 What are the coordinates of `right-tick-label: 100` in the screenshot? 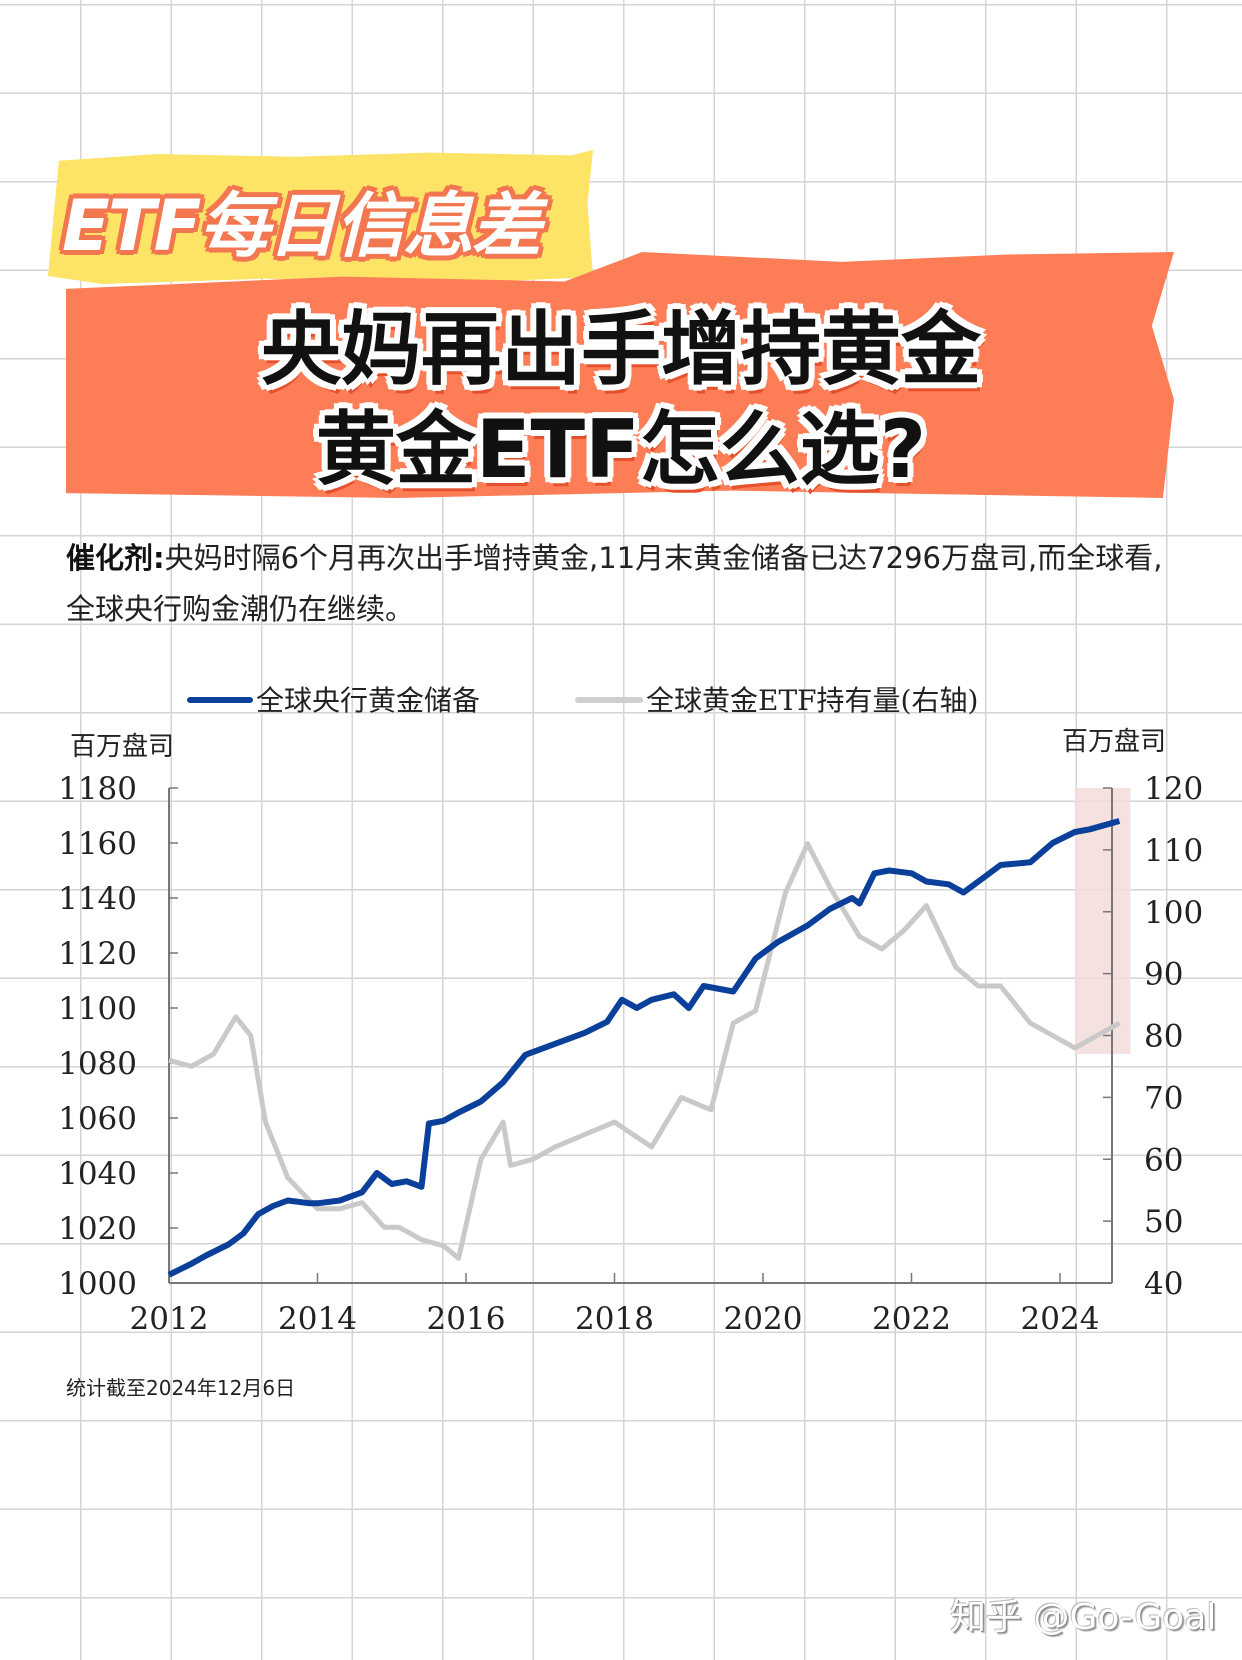 It's located at (1173, 913).